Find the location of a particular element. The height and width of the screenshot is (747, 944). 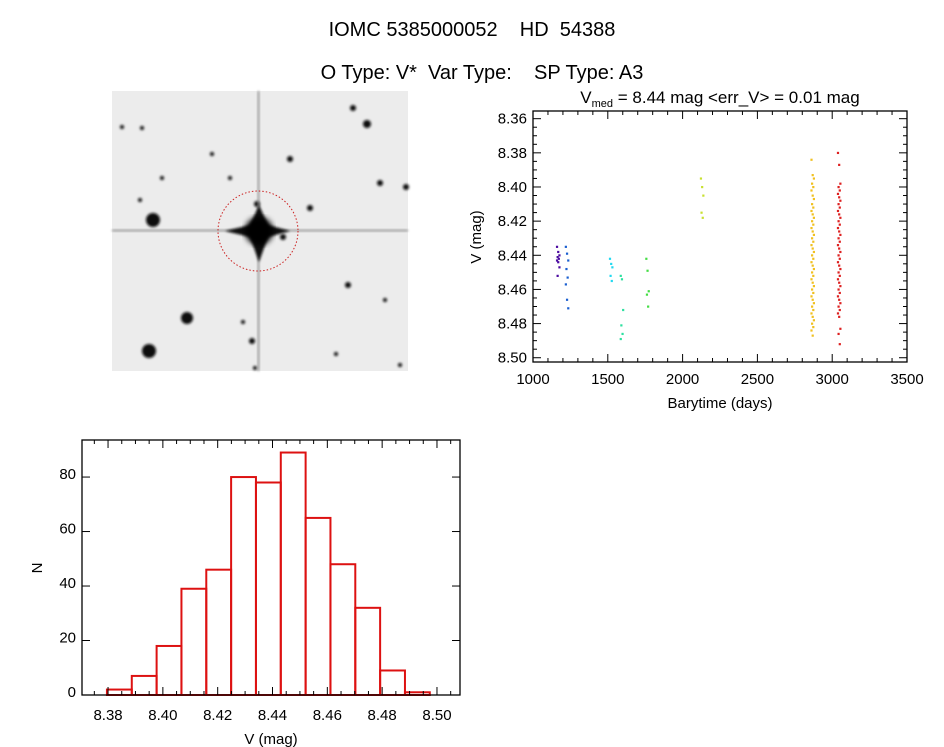

y-tick-label: 8.36 is located at coordinates (512, 119).